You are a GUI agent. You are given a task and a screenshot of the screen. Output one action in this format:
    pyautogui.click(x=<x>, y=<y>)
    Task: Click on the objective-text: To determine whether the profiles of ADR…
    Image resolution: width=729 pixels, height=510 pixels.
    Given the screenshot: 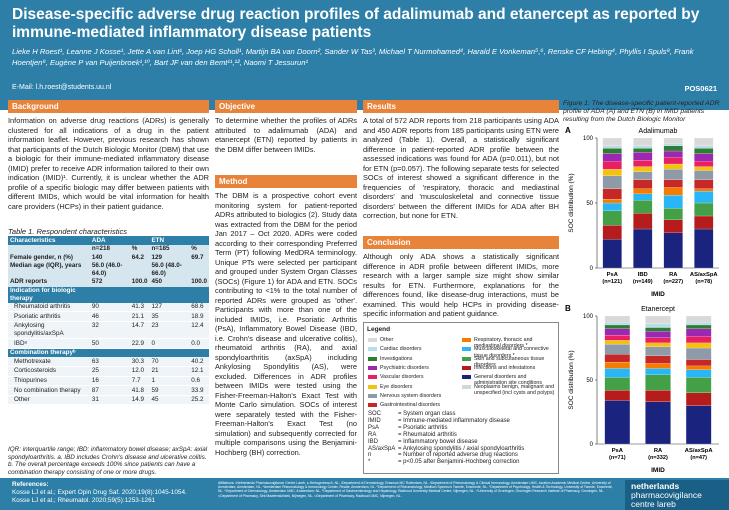 What is the action you would take?
    pyautogui.click(x=286, y=135)
    